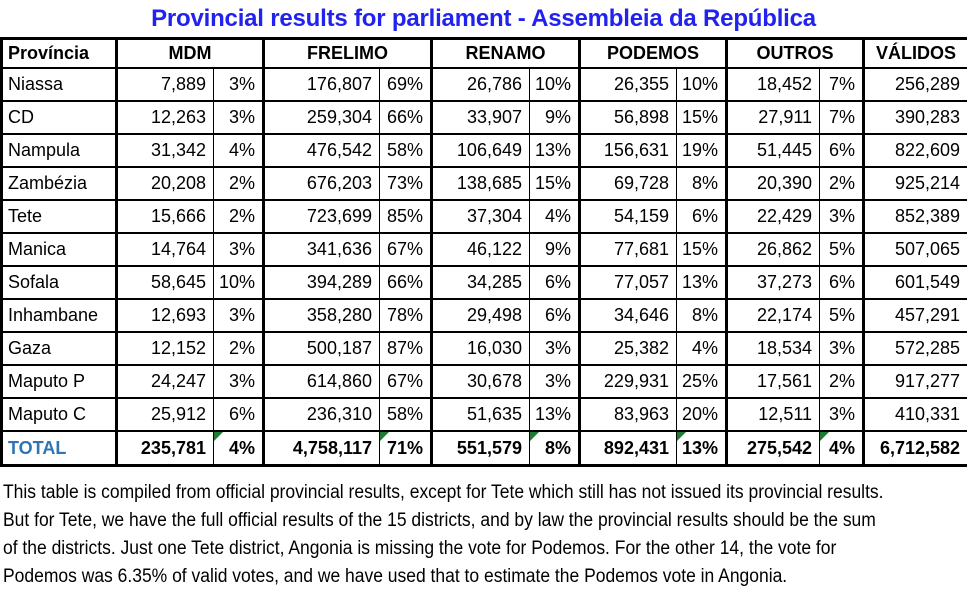  I want to click on cell-outros-votes: 20,390, so click(772, 183).